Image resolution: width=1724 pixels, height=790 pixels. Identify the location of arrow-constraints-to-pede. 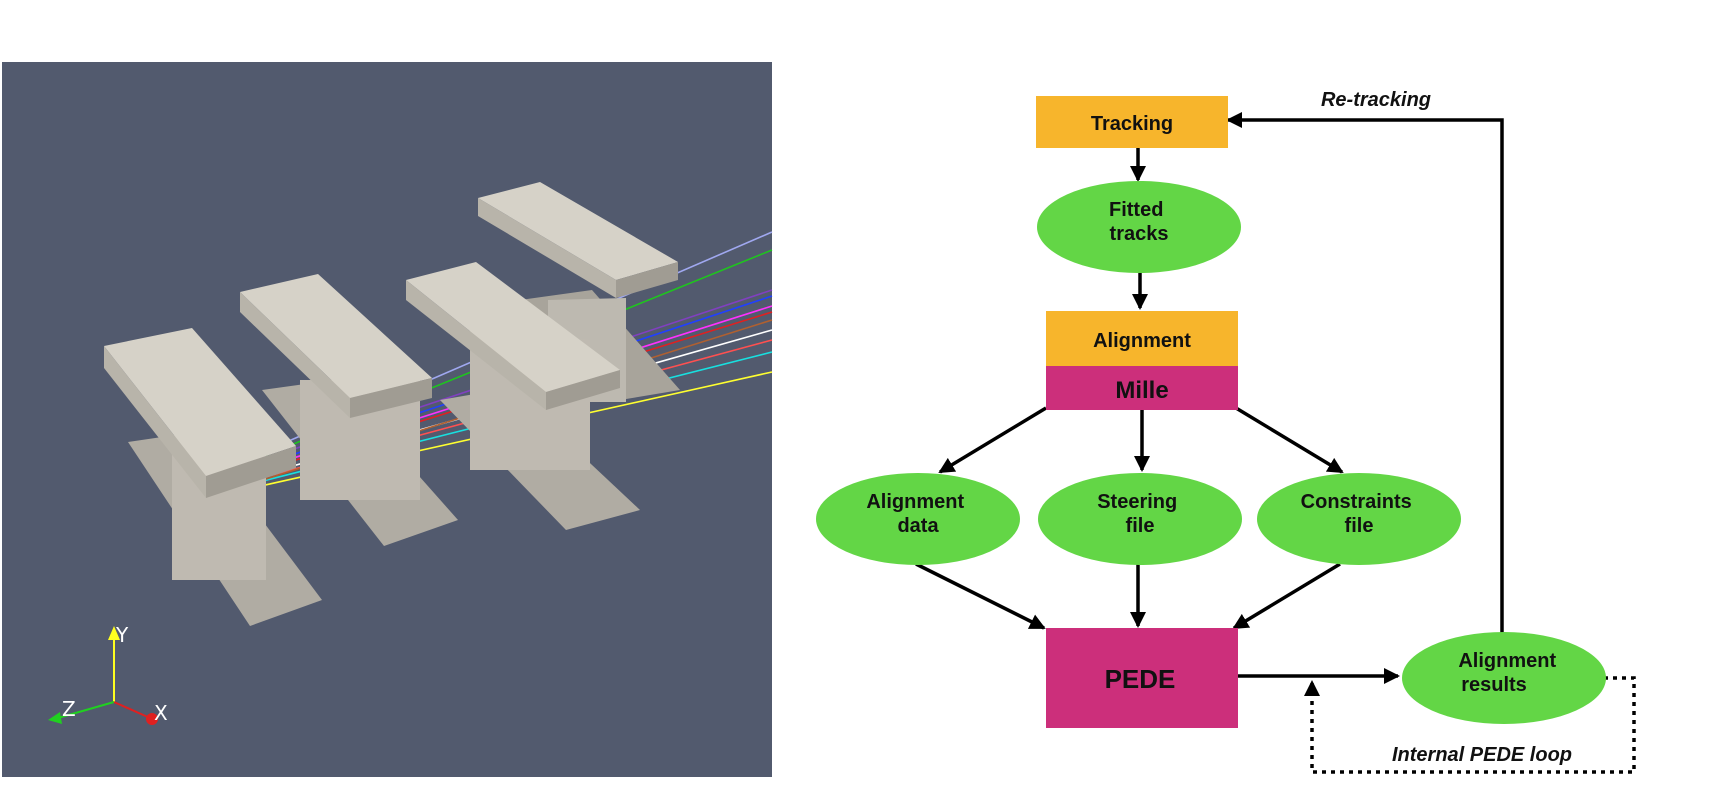
(1286, 596).